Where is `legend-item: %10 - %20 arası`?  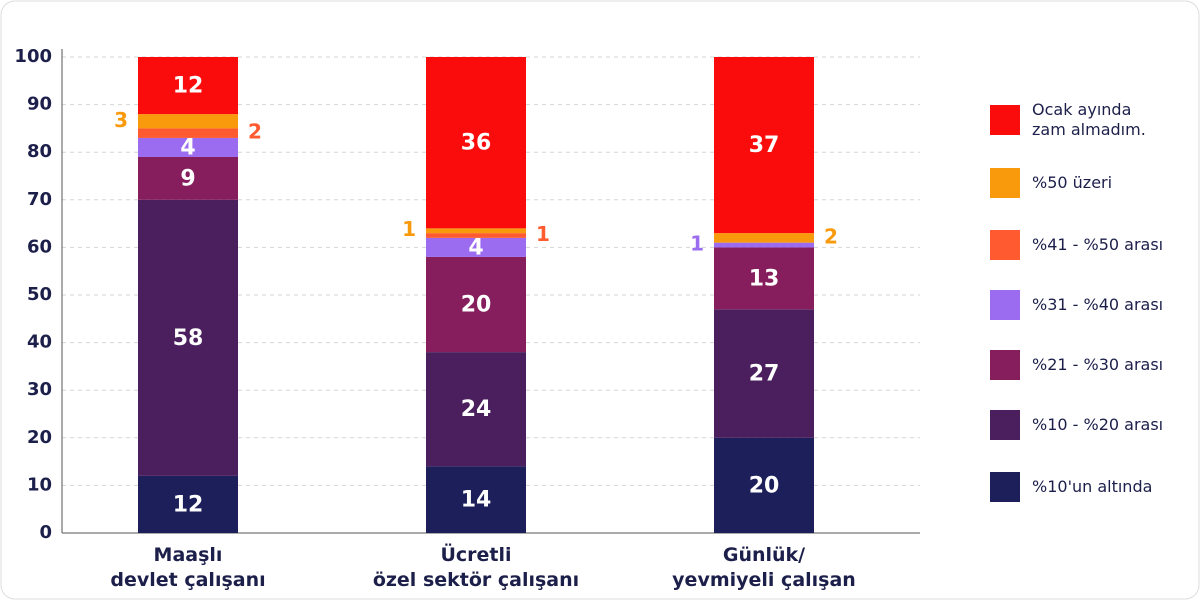 legend-item: %10 - %20 arası is located at coordinates (1076, 425).